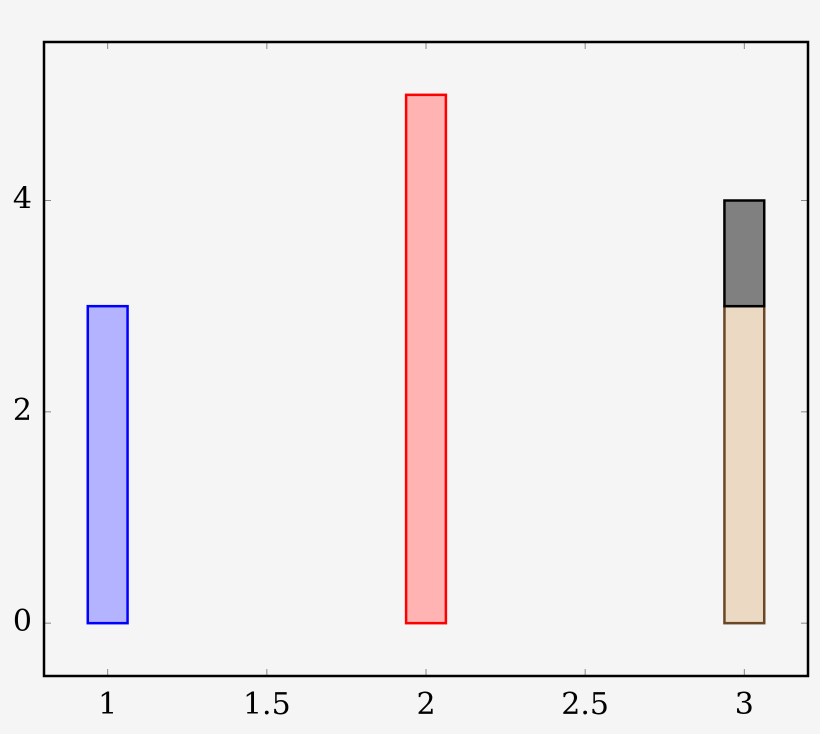 The height and width of the screenshot is (734, 820). What do you see at coordinates (744, 704) in the screenshot?
I see `x-tick-label: 3` at bounding box center [744, 704].